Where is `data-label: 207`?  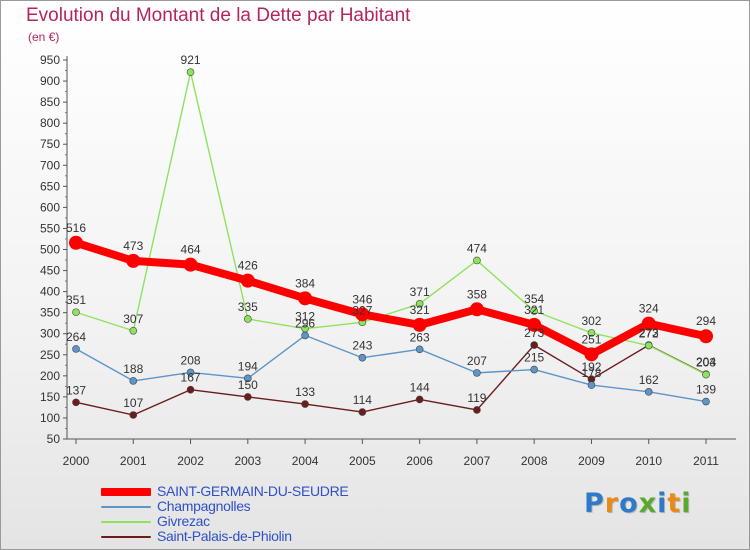 data-label: 207 is located at coordinates (477, 361).